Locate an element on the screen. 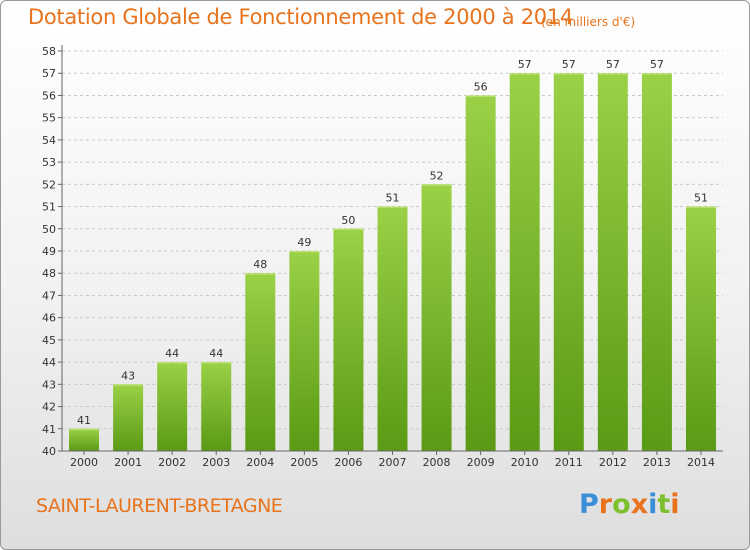 This screenshot has width=750, height=550. x-tick-label: 2011 is located at coordinates (569, 462).